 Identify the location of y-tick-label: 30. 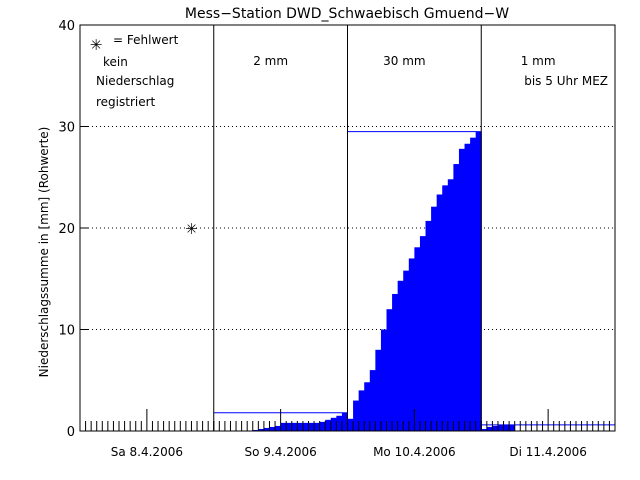
(66, 128).